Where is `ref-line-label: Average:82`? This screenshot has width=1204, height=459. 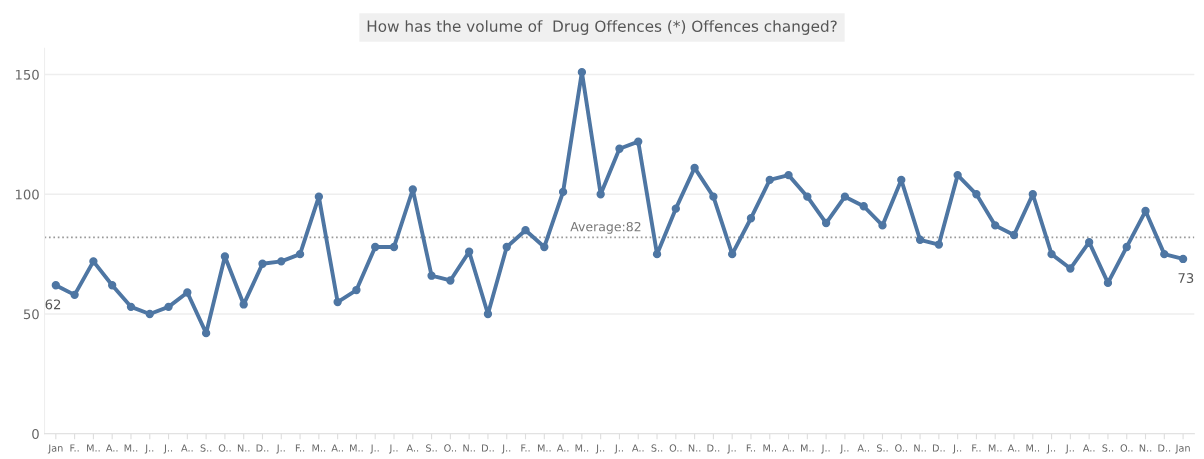
ref-line-label: Average:82 is located at coordinates (605, 227).